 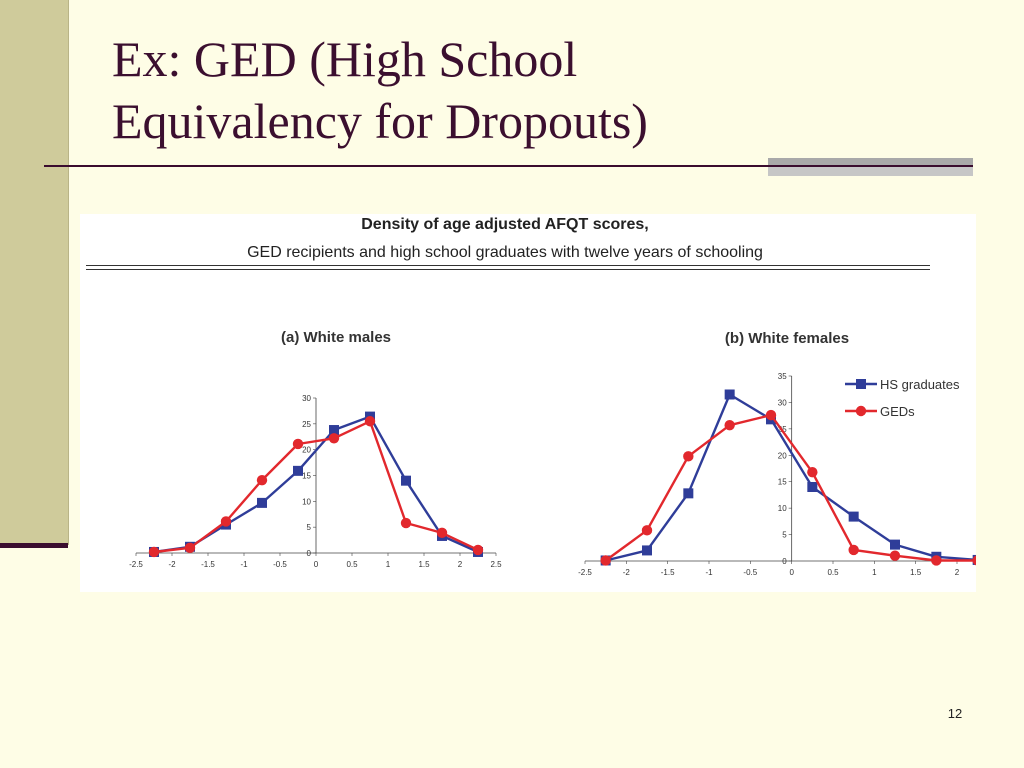 I want to click on panel-1-x-tick-label-10: 2.5, so click(x=496, y=564).